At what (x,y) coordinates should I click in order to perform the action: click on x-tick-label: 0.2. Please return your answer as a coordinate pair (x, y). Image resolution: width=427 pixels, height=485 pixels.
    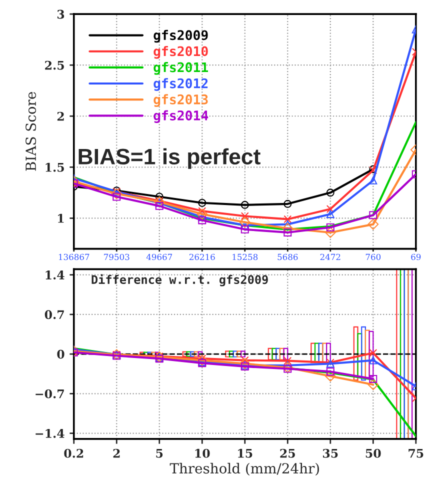
    Looking at the image, I should click on (74, 453).